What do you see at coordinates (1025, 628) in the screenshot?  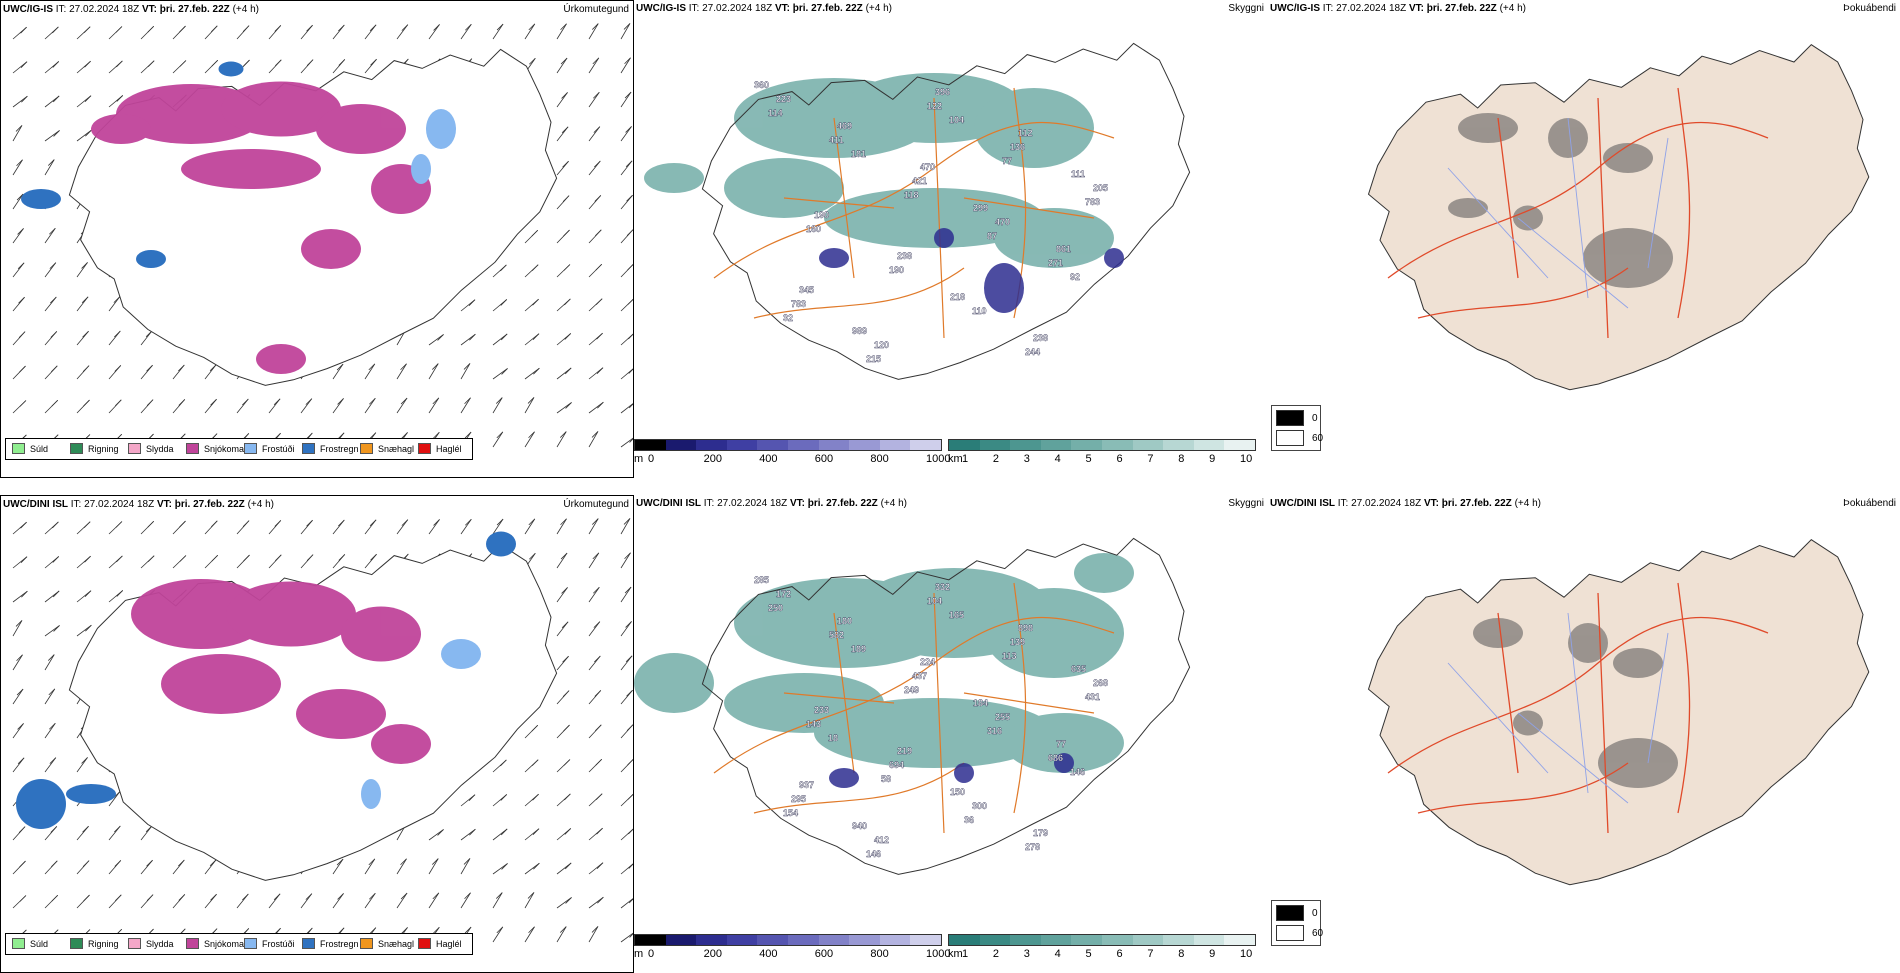 I see `cloud-base-label: 898` at bounding box center [1025, 628].